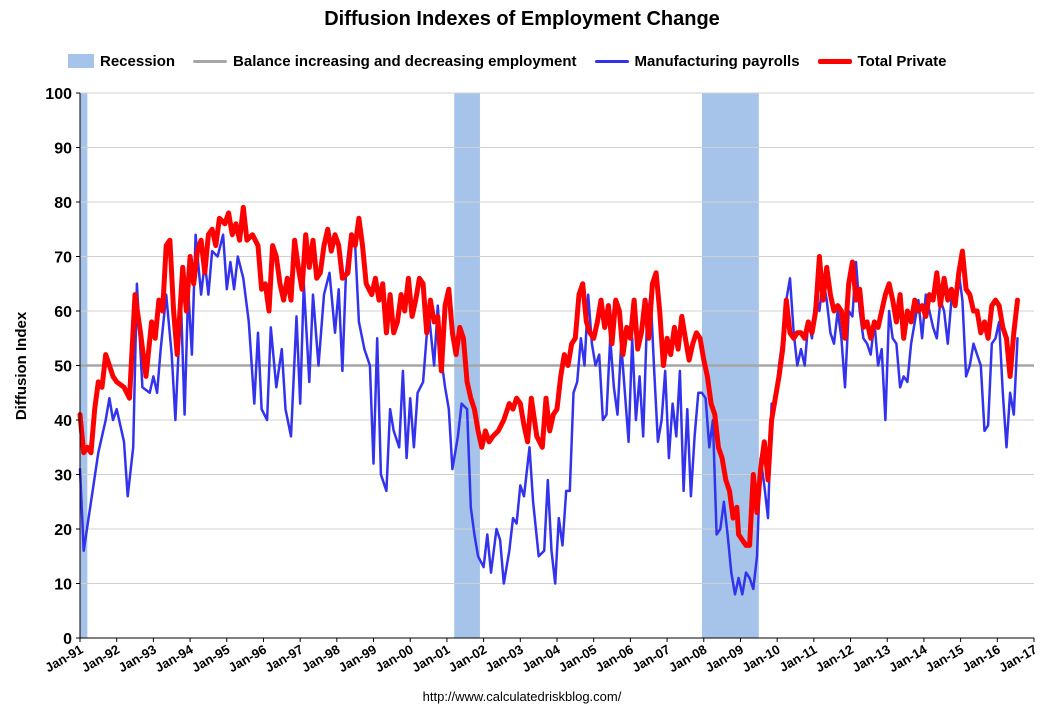  I want to click on y-tick-label-20: 20, so click(63, 530).